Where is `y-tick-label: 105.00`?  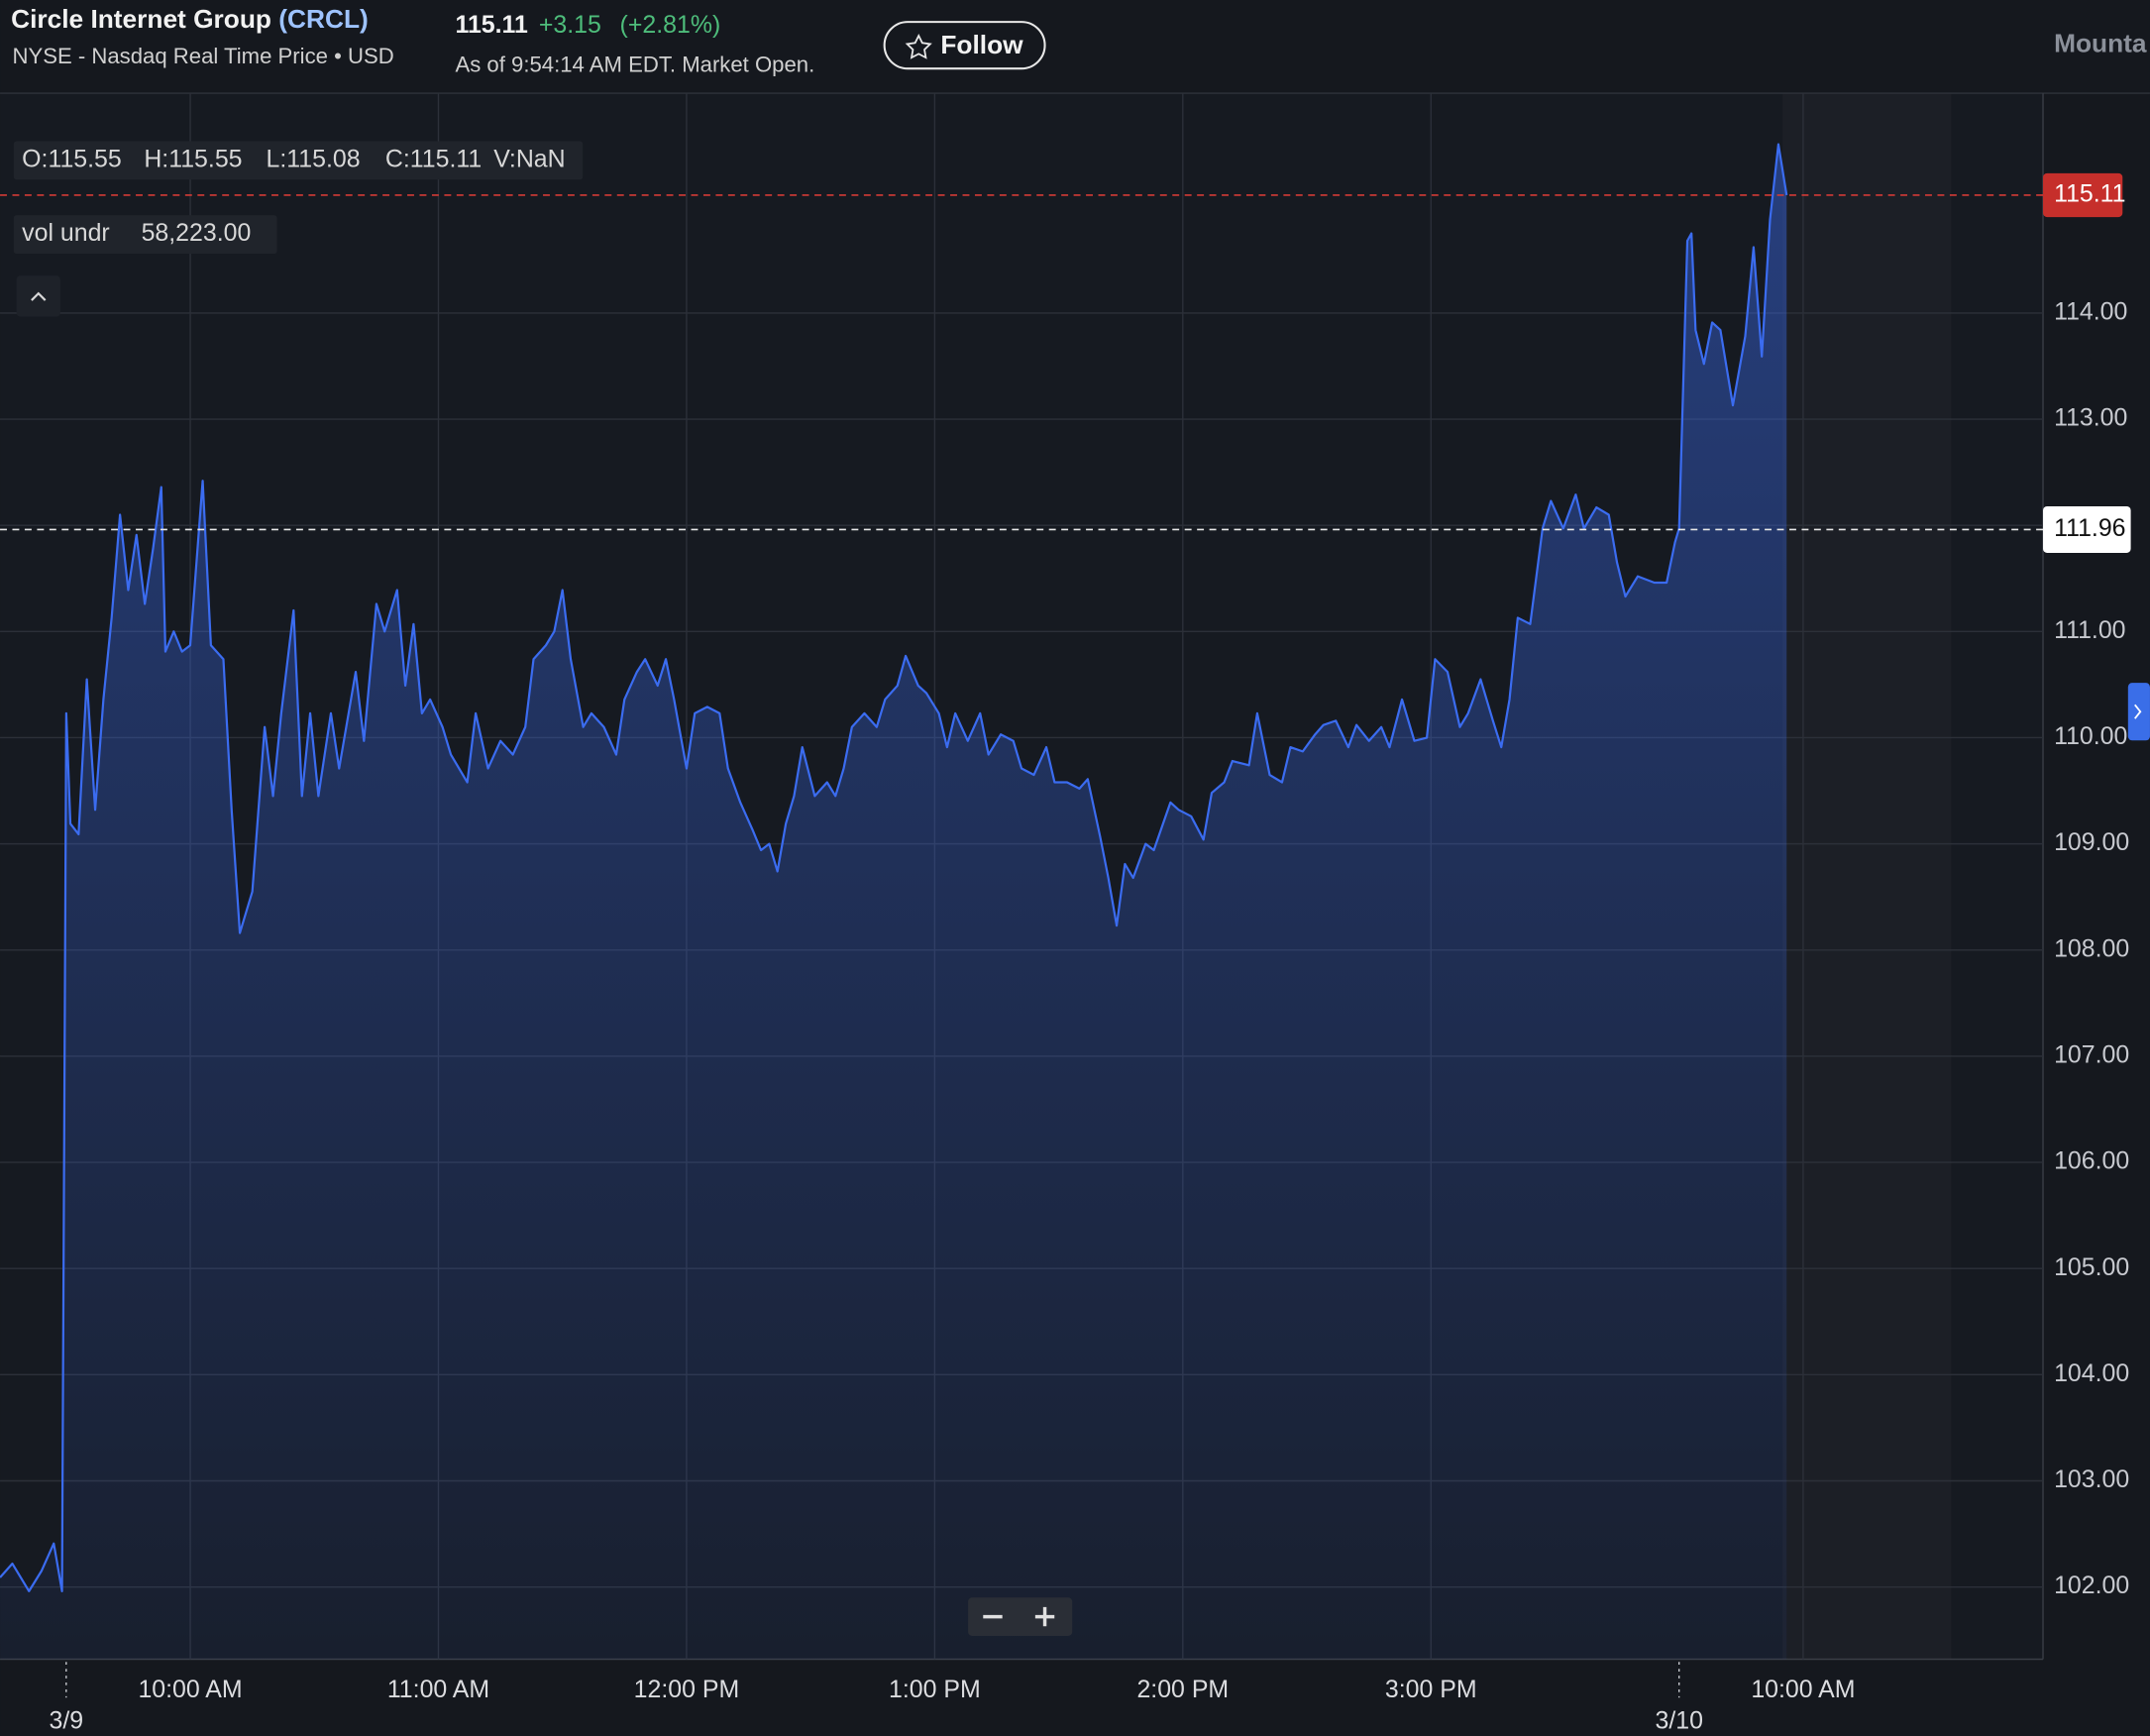 y-tick-label: 105.00 is located at coordinates (2091, 1267).